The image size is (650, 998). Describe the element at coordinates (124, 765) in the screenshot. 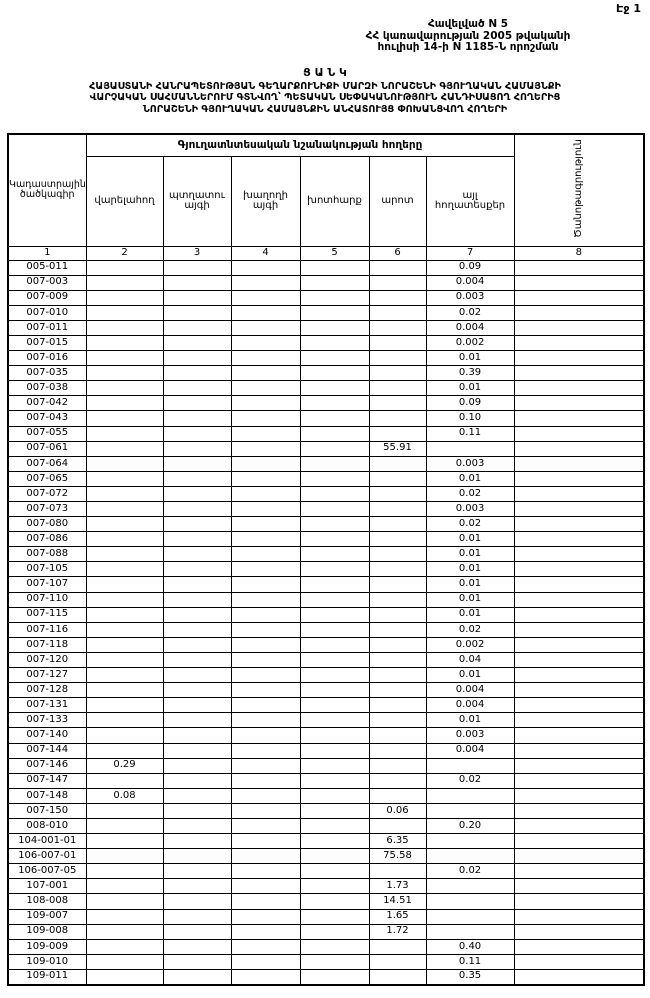

I see `area-value-cell: 0.29` at that location.